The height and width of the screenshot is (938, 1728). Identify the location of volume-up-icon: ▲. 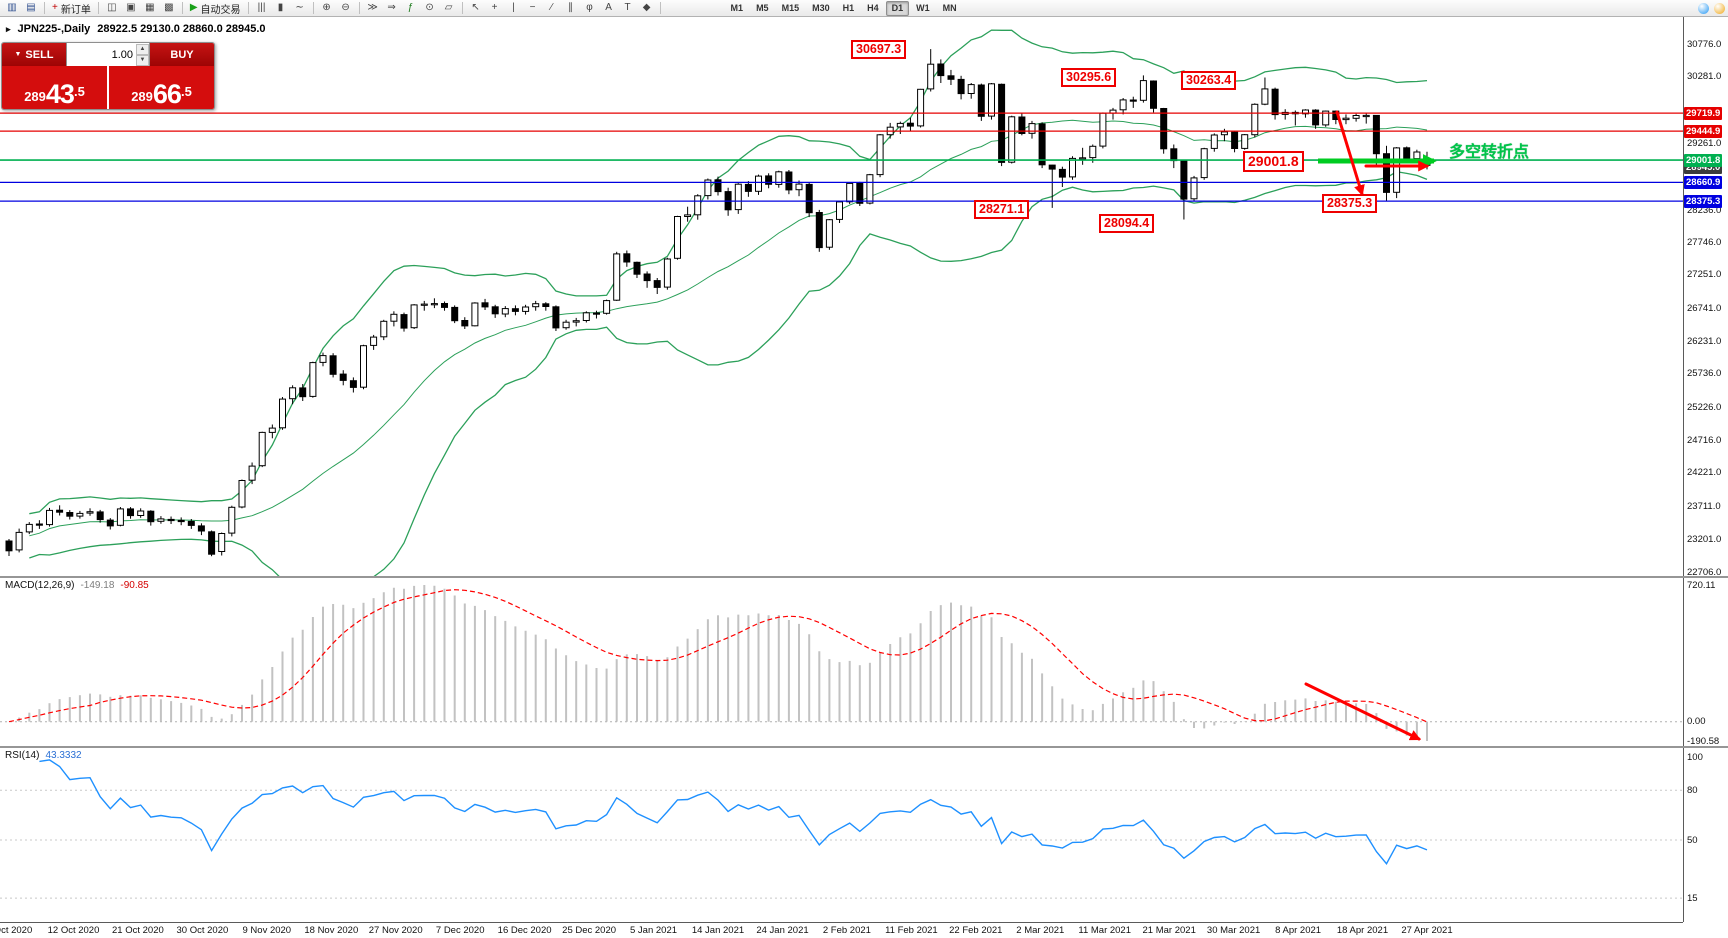
(142, 49).